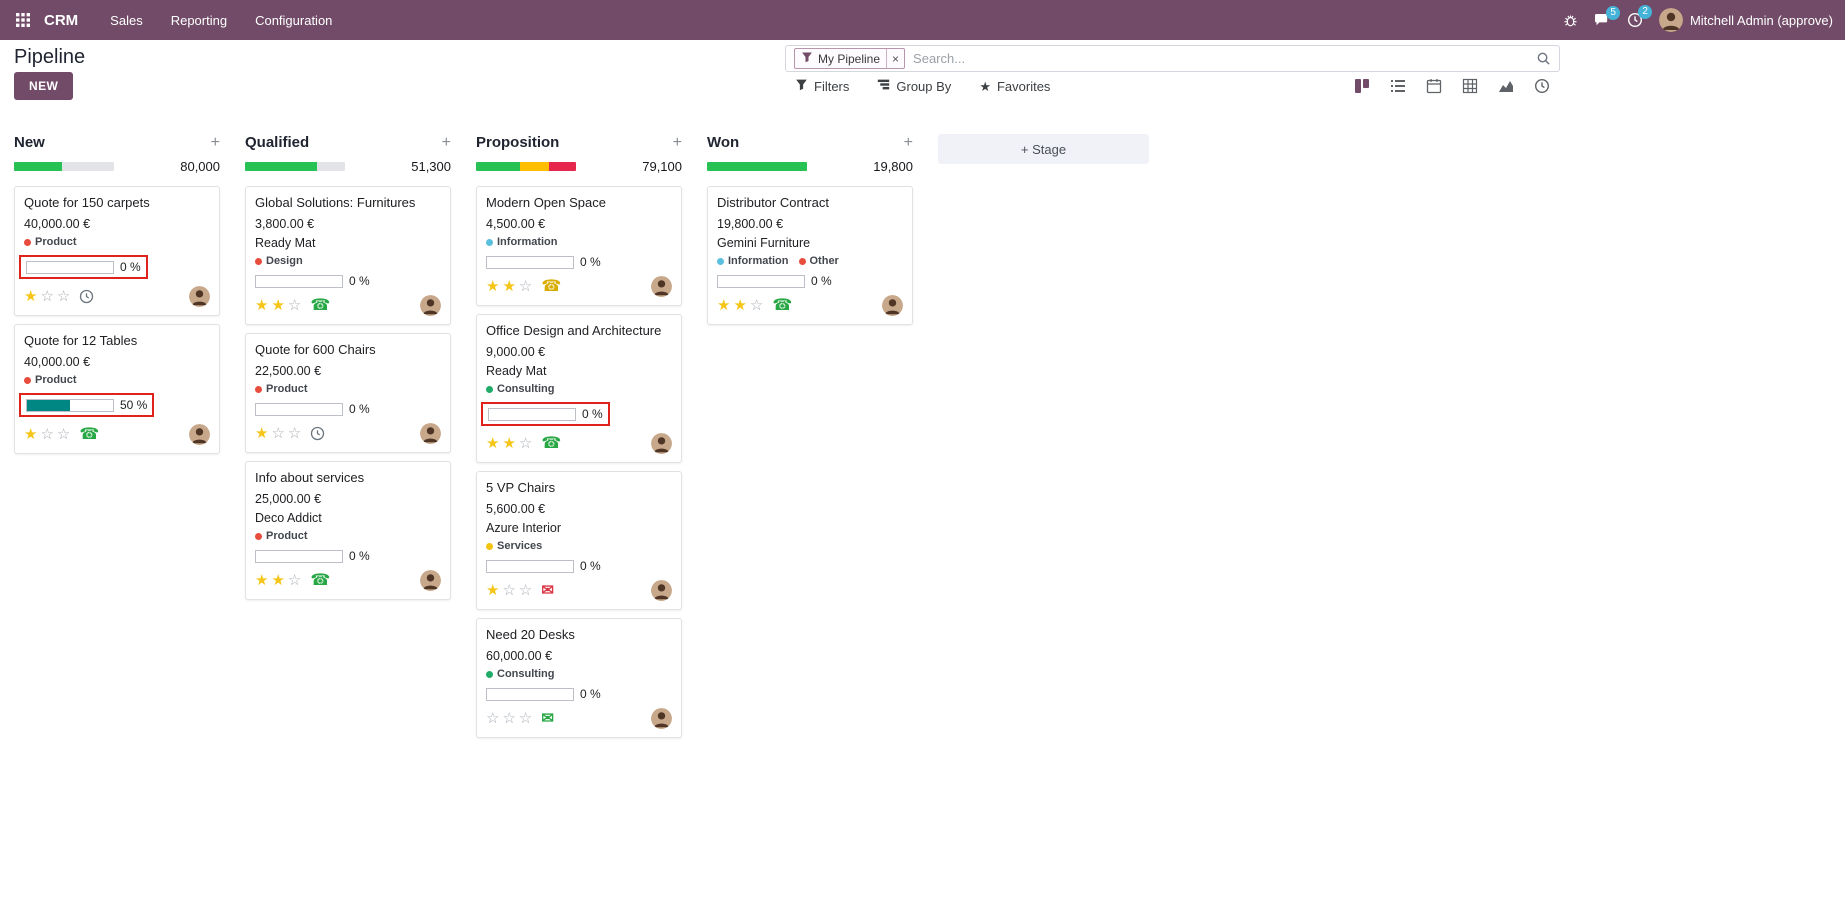 The image size is (1845, 919). I want to click on filters-button: Filters, so click(822, 86).